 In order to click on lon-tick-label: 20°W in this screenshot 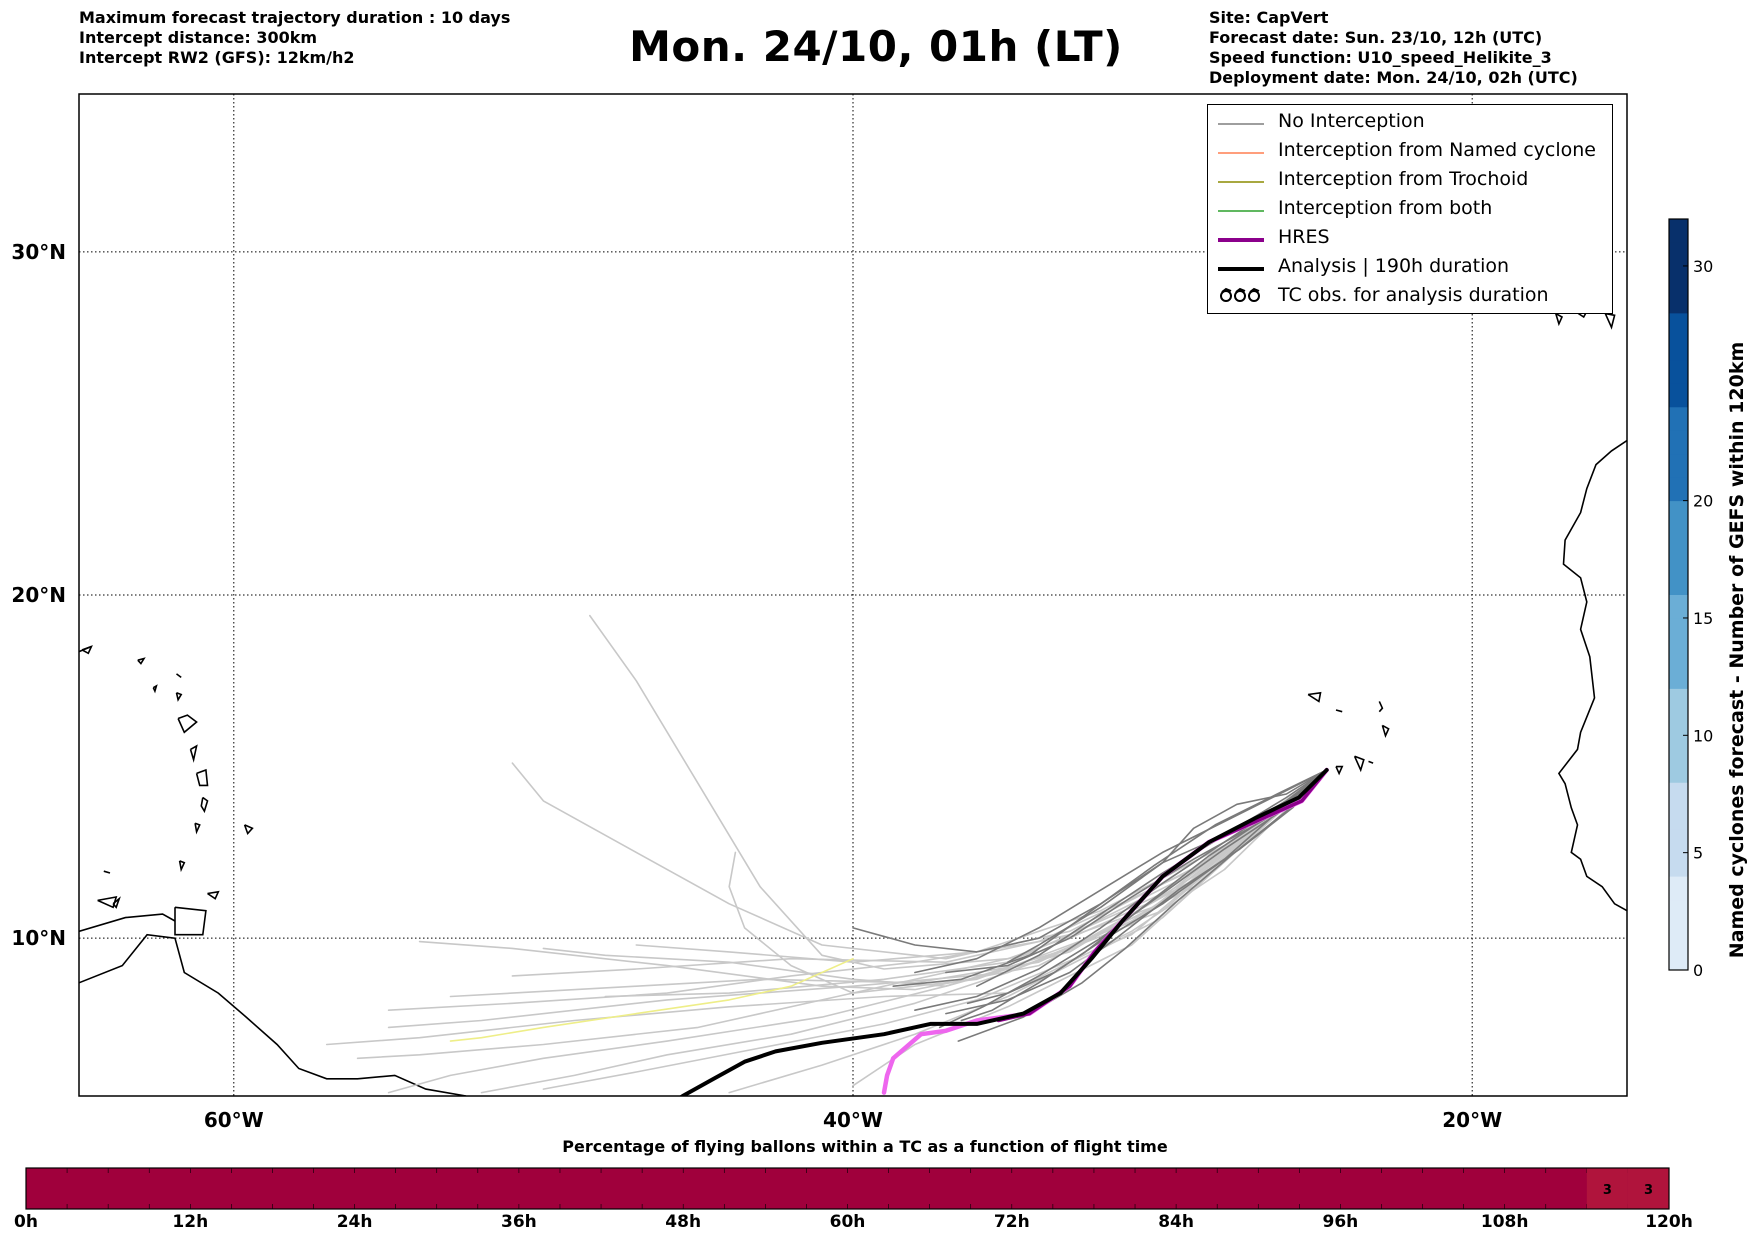, I will do `click(1472, 1120)`.